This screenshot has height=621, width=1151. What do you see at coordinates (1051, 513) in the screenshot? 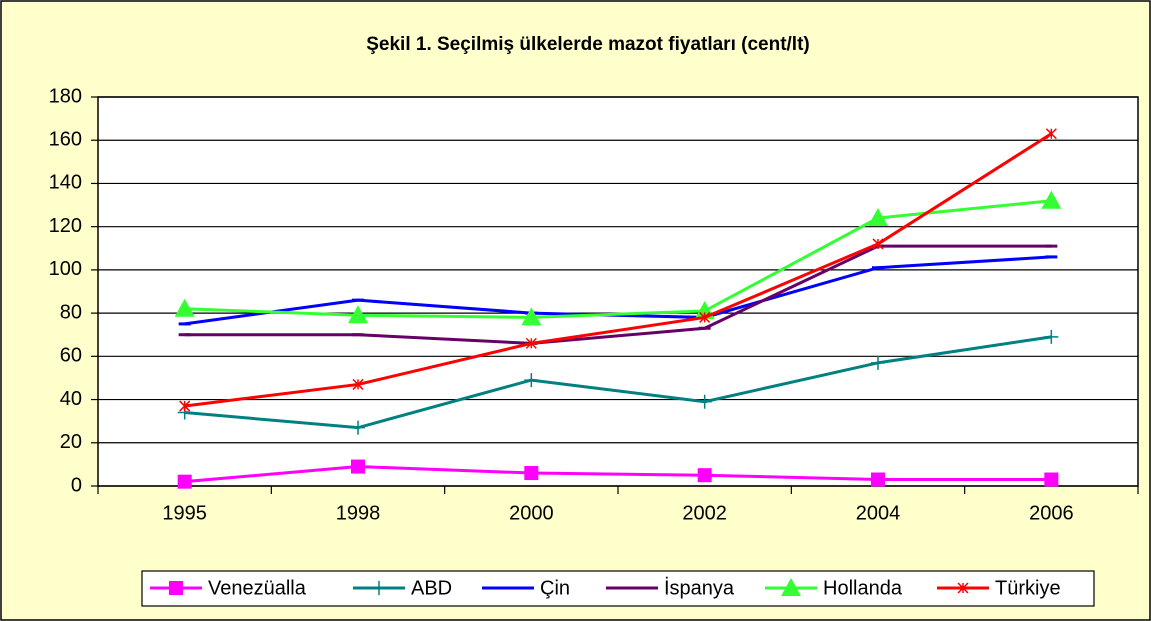
I see `x-tick-label: 2006` at bounding box center [1051, 513].